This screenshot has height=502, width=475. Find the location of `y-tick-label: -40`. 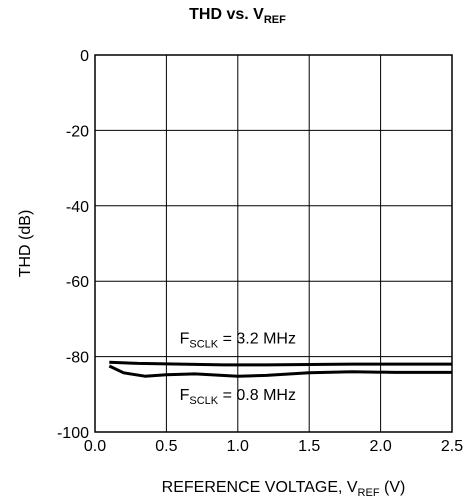

y-tick-label: -40 is located at coordinates (77, 207).